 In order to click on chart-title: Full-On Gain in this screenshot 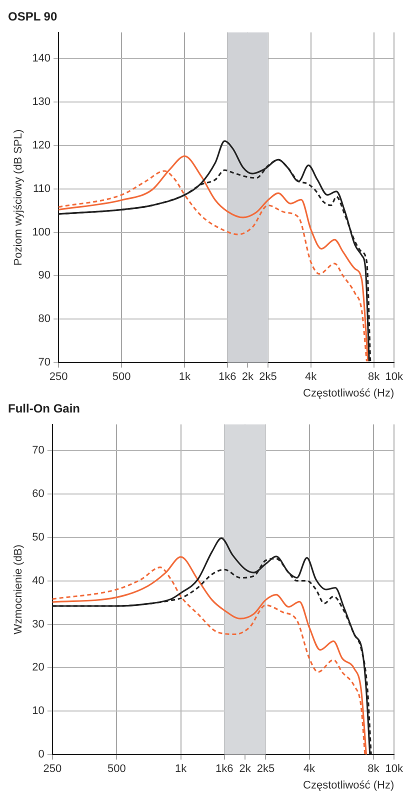, I will do `click(44, 409)`.